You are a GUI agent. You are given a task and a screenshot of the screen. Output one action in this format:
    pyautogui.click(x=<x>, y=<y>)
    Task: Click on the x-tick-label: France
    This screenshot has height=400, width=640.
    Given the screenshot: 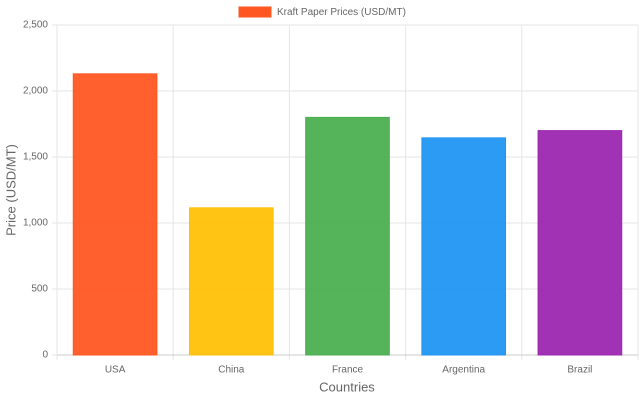 What is the action you would take?
    pyautogui.click(x=348, y=370)
    